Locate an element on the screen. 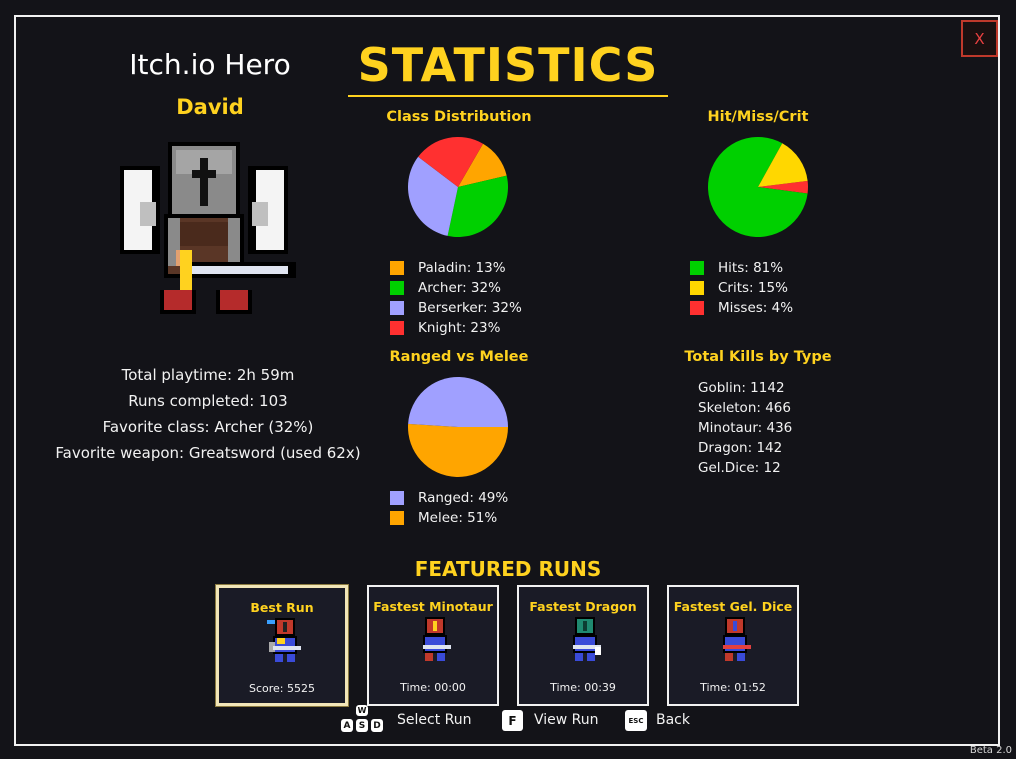 The height and width of the screenshot is (759, 1016). w-key-icon: W is located at coordinates (362, 710).